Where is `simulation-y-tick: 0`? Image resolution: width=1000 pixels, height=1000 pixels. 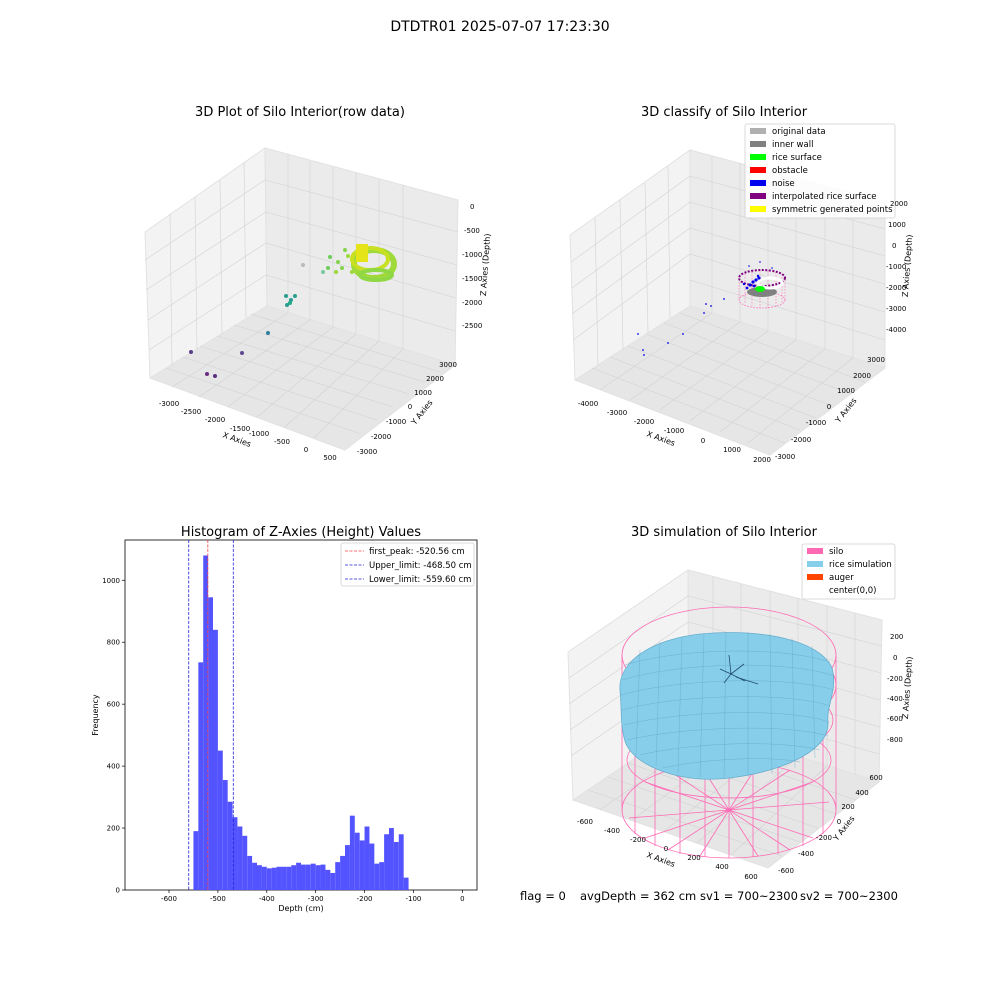
simulation-y-tick: 0 is located at coordinates (839, 822).